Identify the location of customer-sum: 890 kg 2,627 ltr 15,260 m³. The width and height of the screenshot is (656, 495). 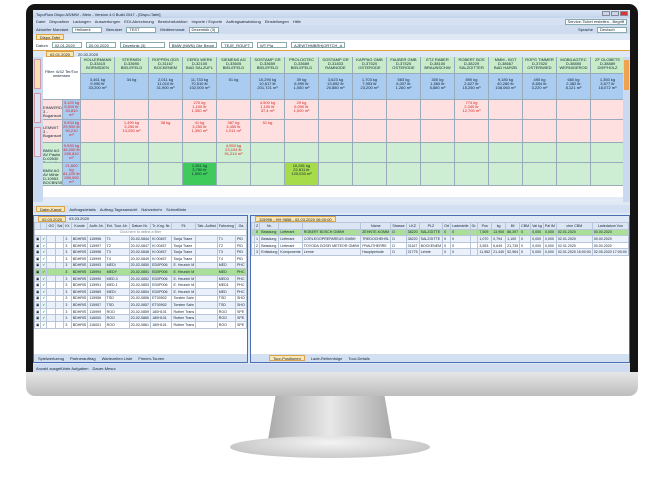
(472, 87).